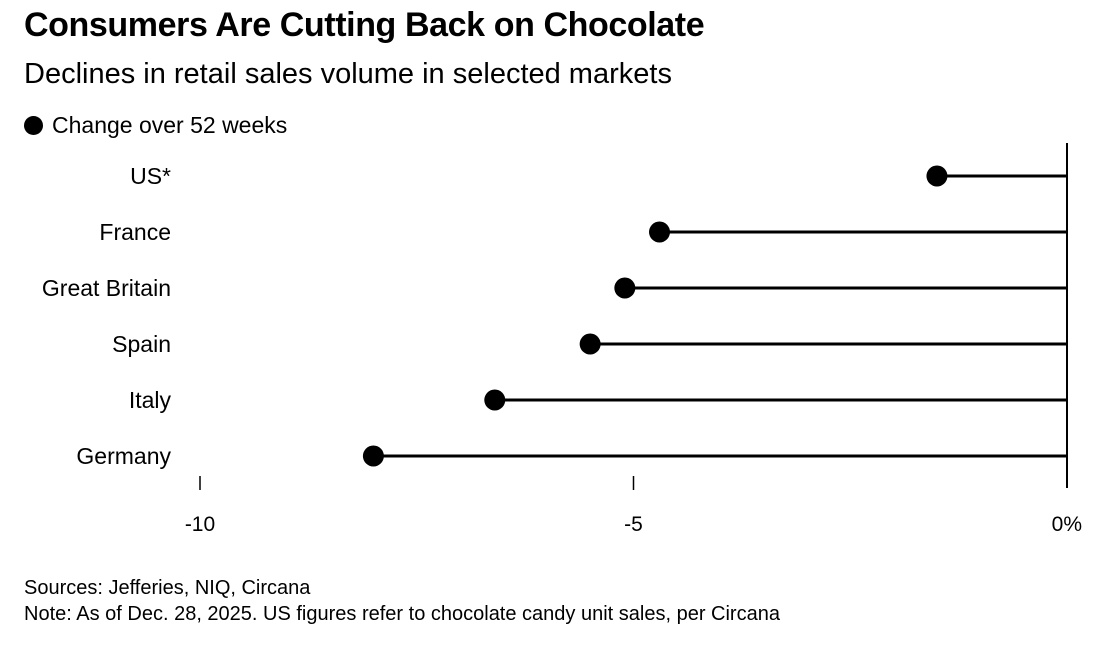 The height and width of the screenshot is (648, 1100). I want to click on x-tick-label: 0%, so click(1067, 524).